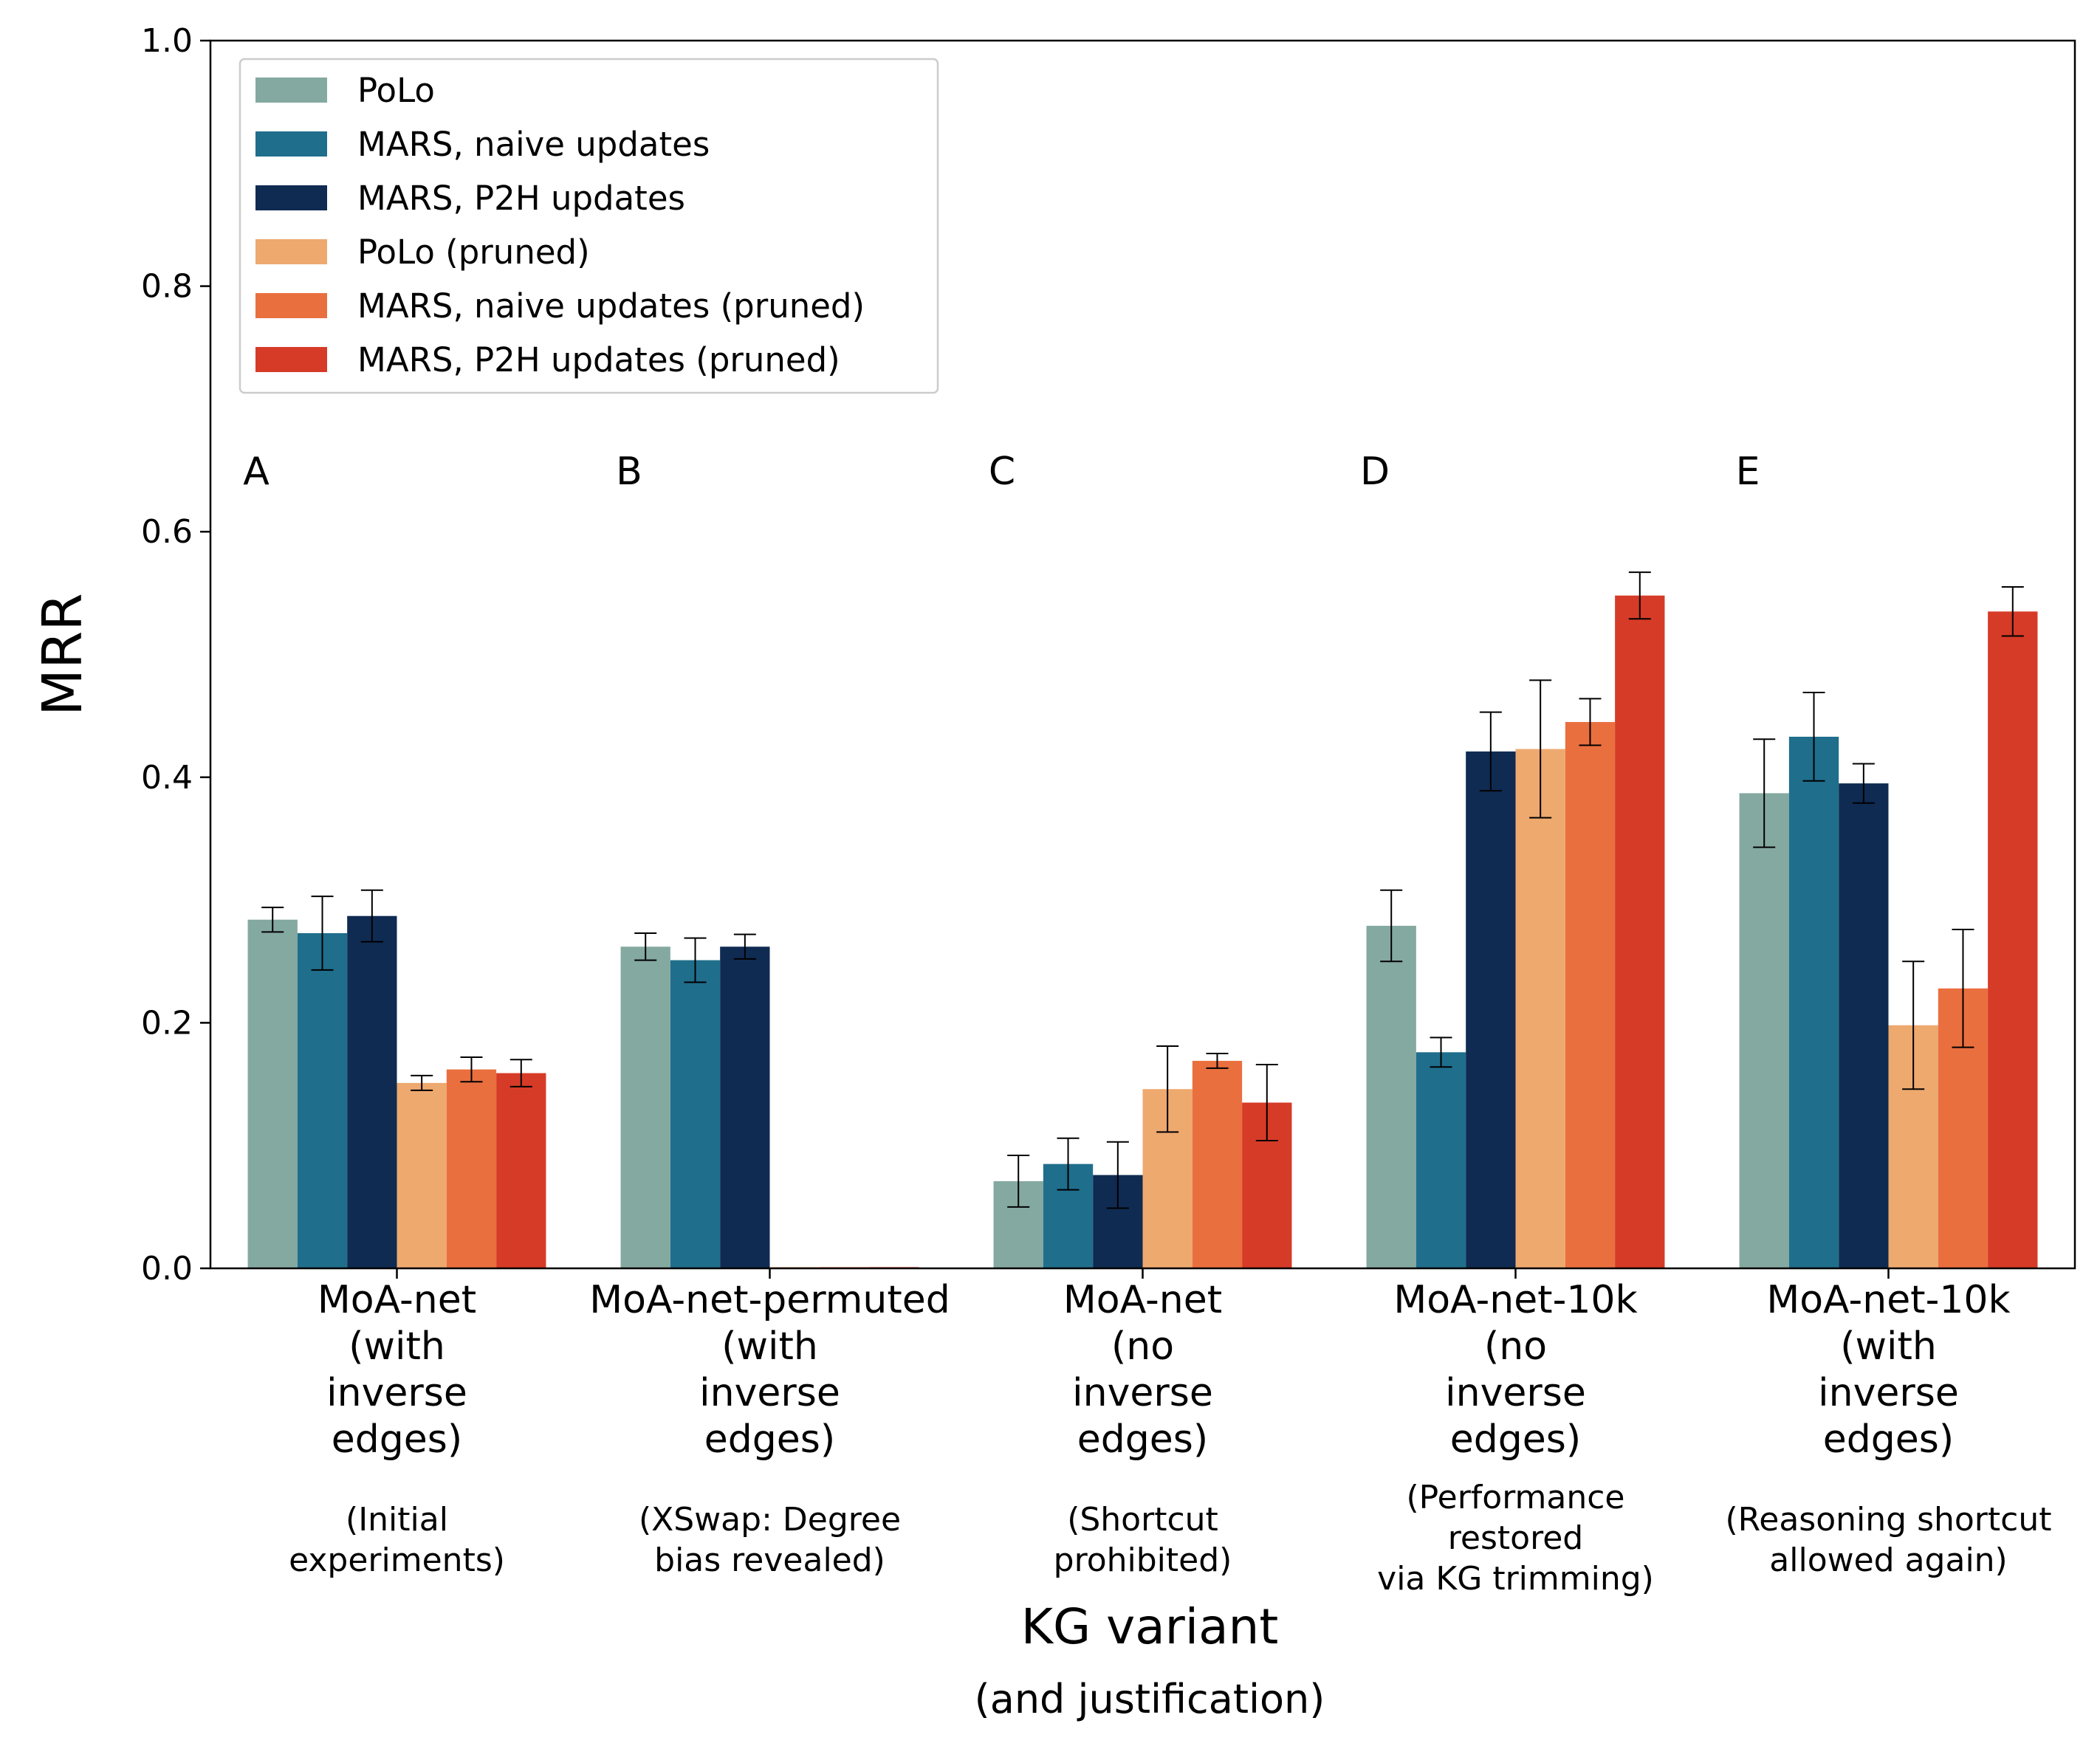 The width and height of the screenshot is (2100, 1746). I want to click on justification-line: allowed again), so click(1888, 1560).